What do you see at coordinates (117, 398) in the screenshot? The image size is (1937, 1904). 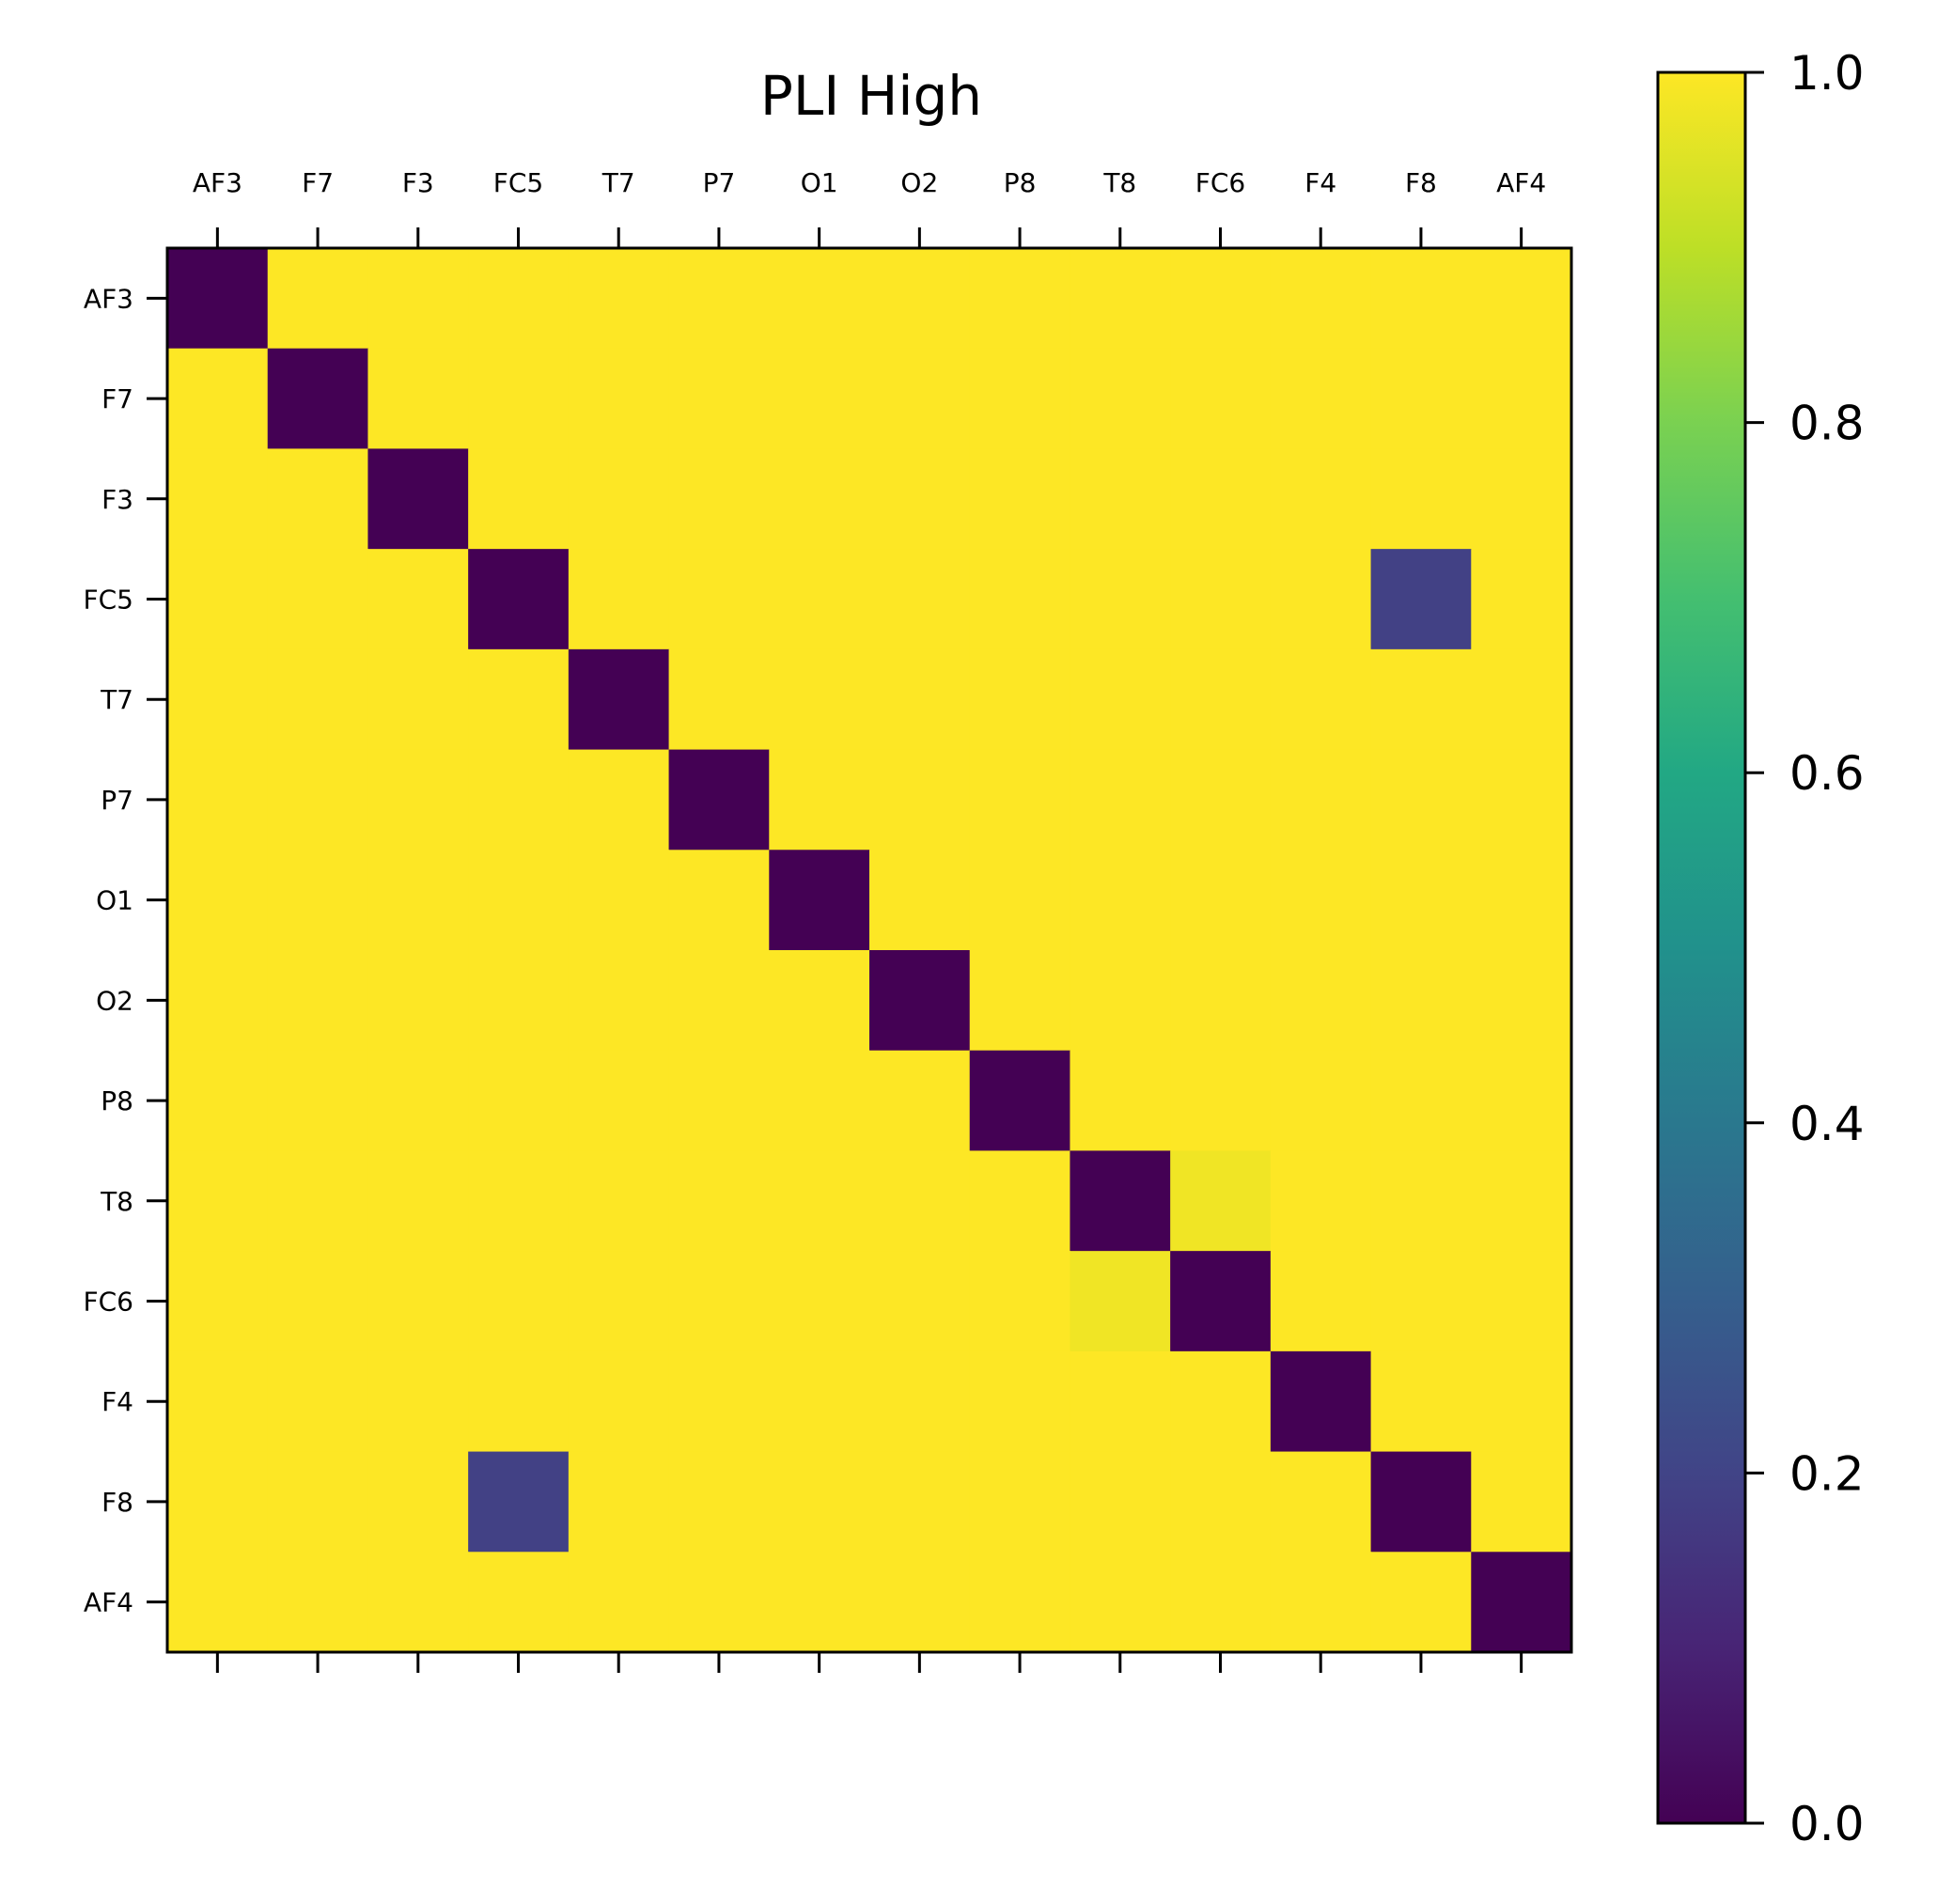 I see `y-tick-label: F7` at bounding box center [117, 398].